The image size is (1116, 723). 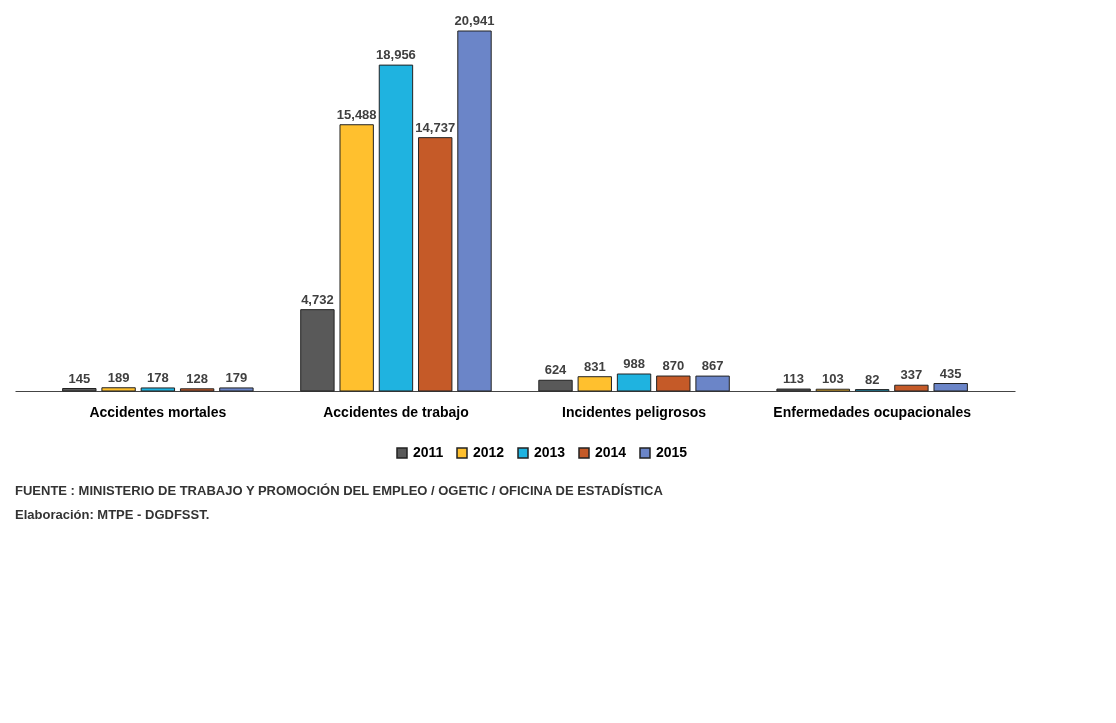 What do you see at coordinates (112, 514) in the screenshot?
I see `text: Elaboración: MTPE - DGDFSST.` at bounding box center [112, 514].